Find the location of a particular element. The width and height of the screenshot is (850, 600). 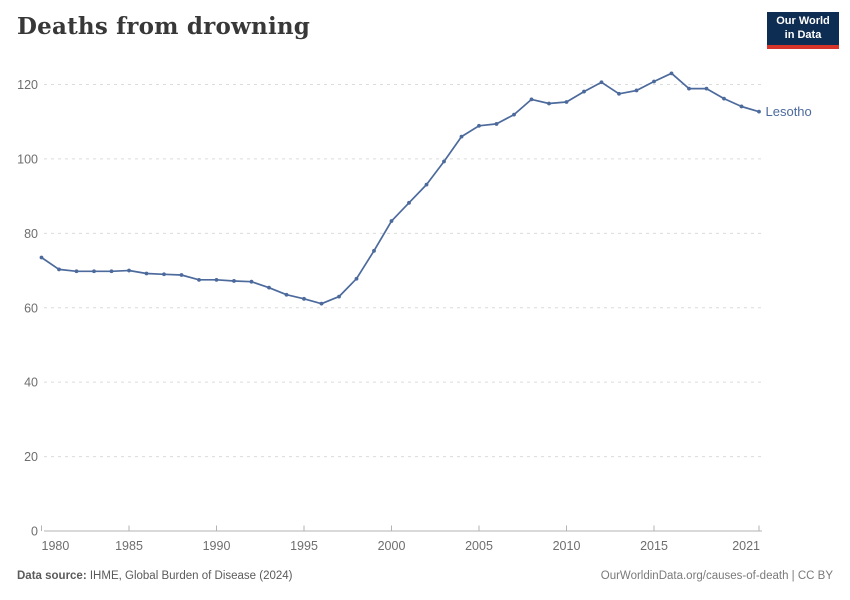

y-axis-tick-label: 20 is located at coordinates (31, 457).